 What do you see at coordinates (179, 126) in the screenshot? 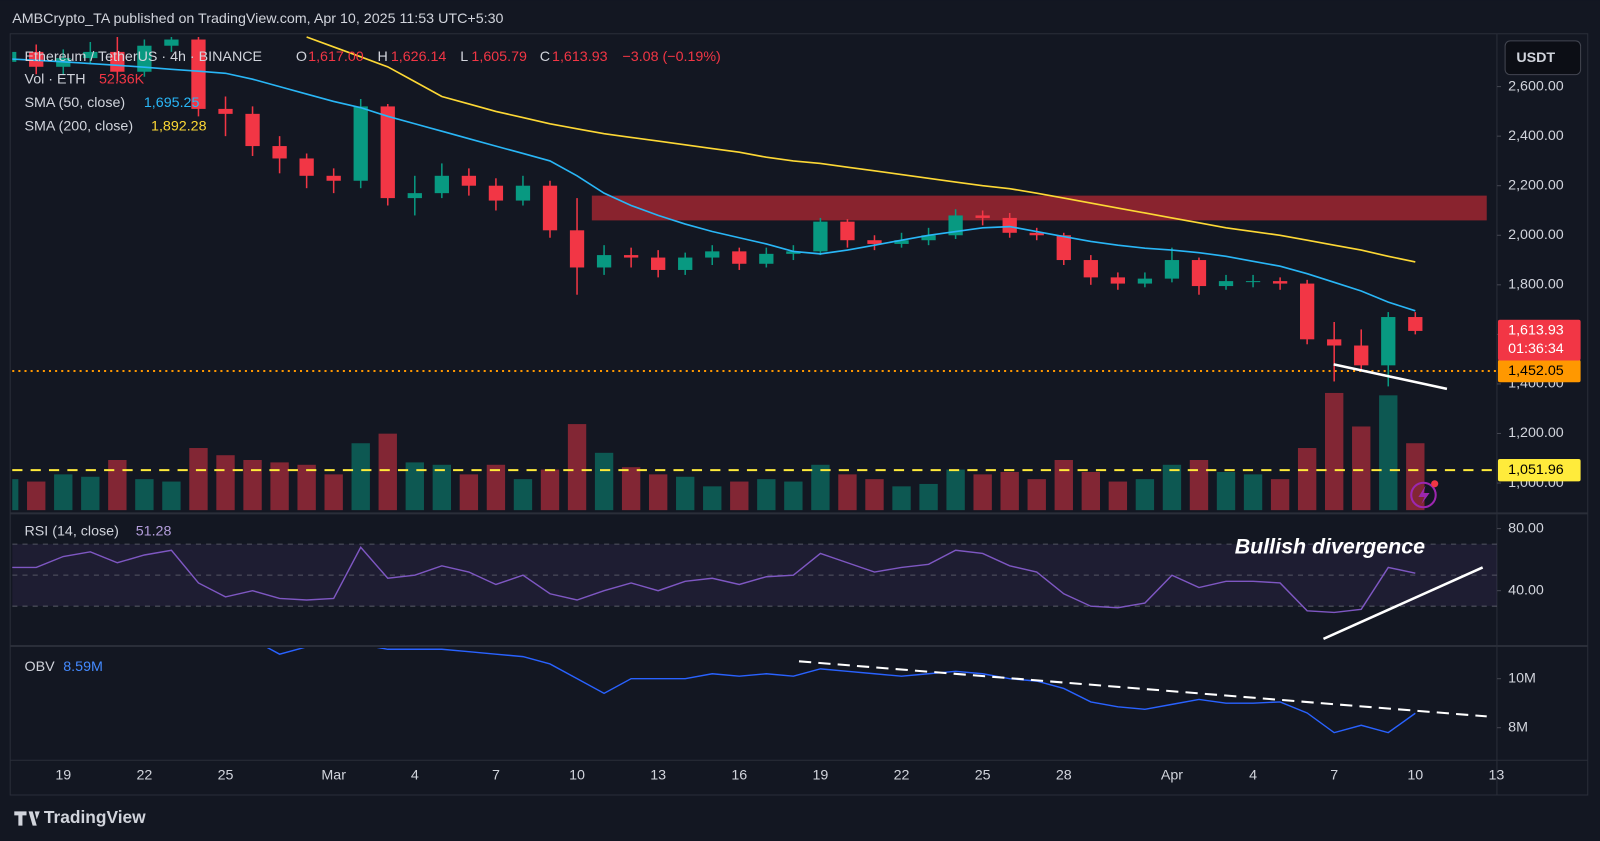
I see `sma-value: 1,892.28` at bounding box center [179, 126].